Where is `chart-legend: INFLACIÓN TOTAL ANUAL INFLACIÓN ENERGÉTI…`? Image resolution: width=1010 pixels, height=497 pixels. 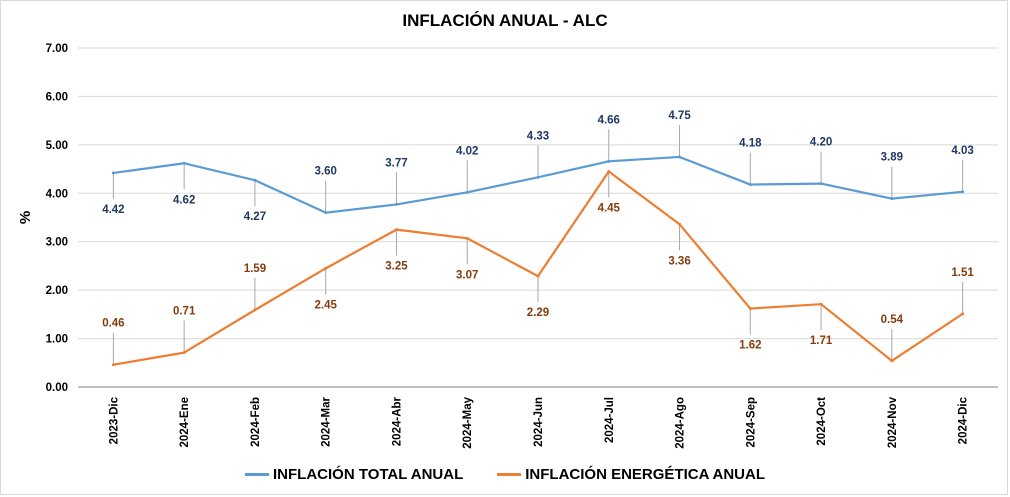 chart-legend: INFLACIÓN TOTAL ANUAL INFLACIÓN ENERGÉTI… is located at coordinates (505, 474).